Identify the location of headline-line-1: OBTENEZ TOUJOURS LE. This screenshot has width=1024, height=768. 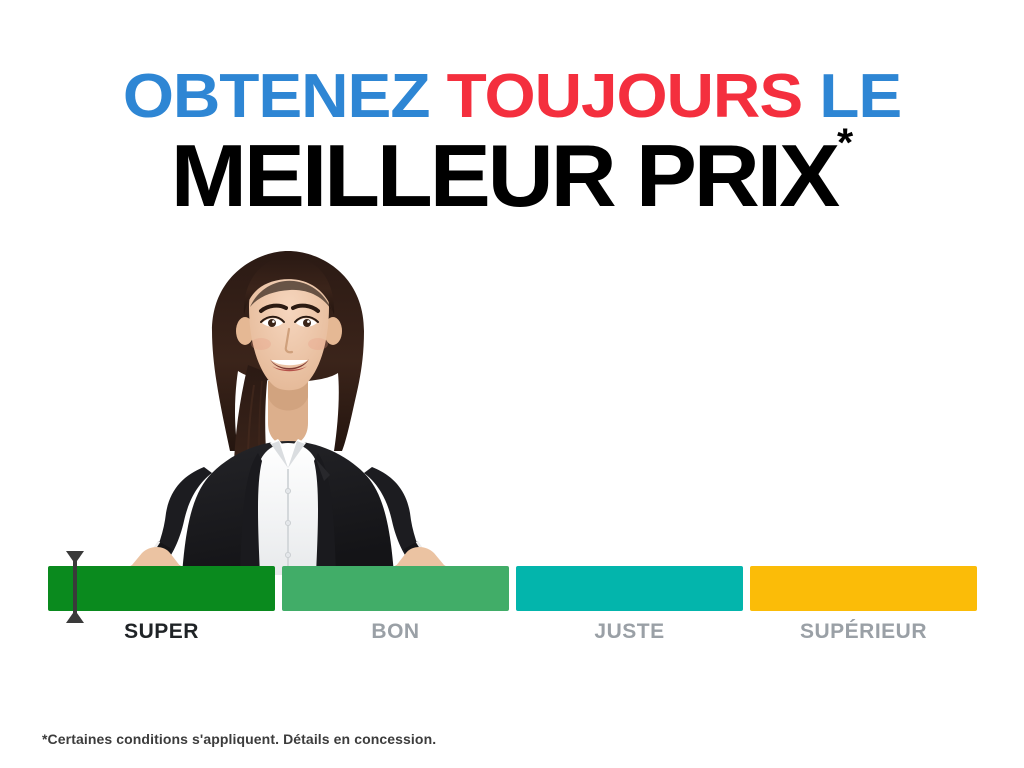
(512, 97).